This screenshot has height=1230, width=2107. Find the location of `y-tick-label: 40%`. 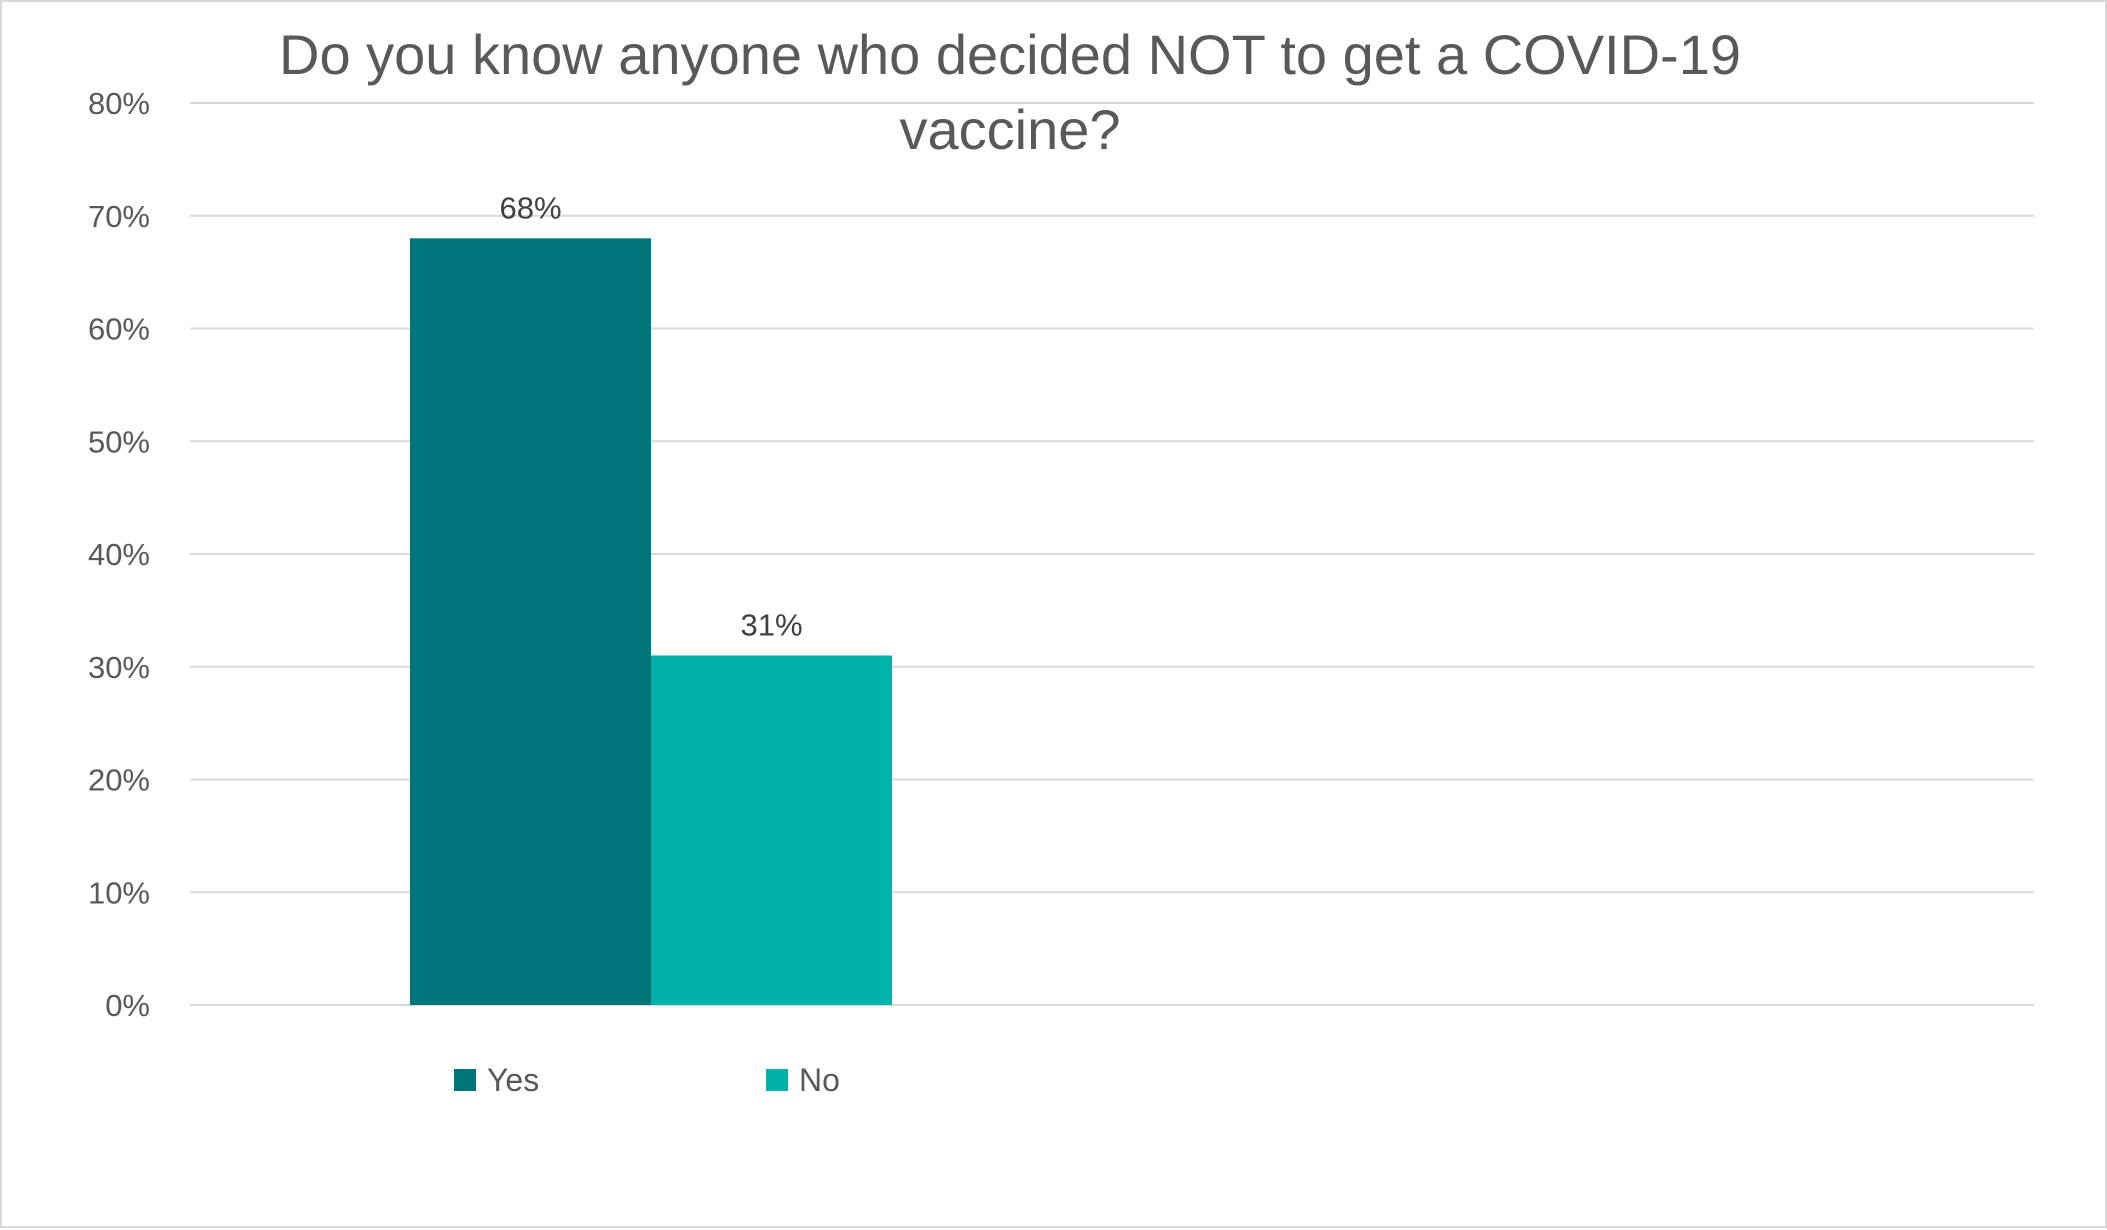

y-tick-label: 40% is located at coordinates (119, 554).